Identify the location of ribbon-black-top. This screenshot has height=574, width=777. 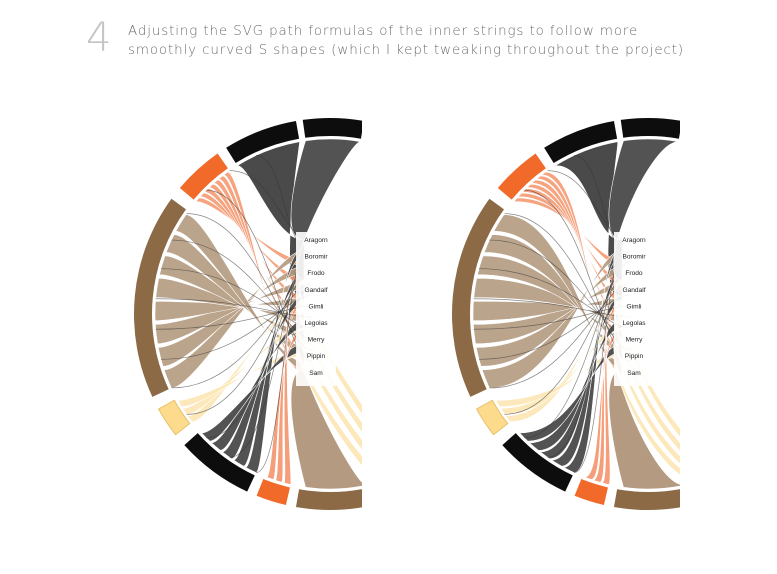
(588, 221).